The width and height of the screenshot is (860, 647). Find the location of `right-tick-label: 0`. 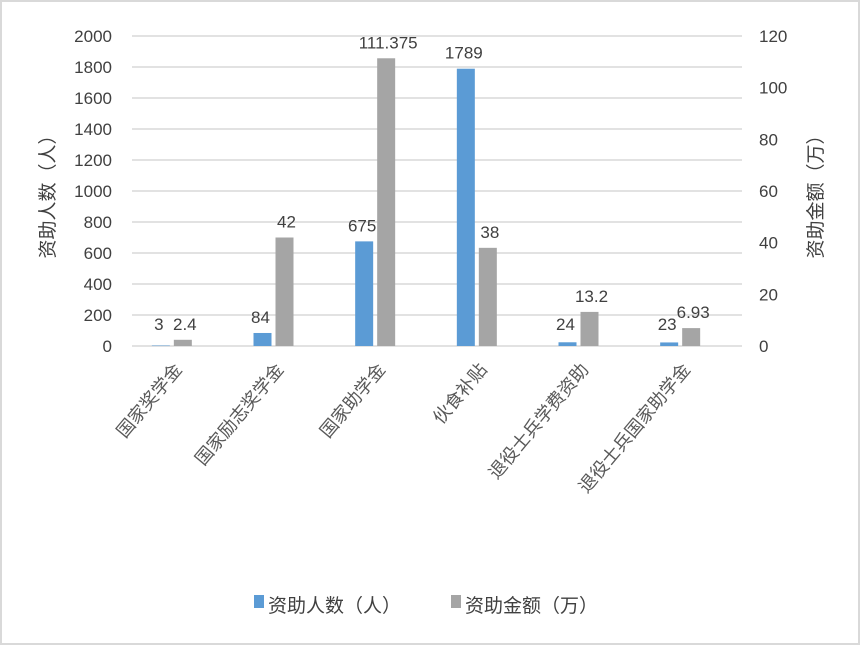

right-tick-label: 0 is located at coordinates (763, 346).